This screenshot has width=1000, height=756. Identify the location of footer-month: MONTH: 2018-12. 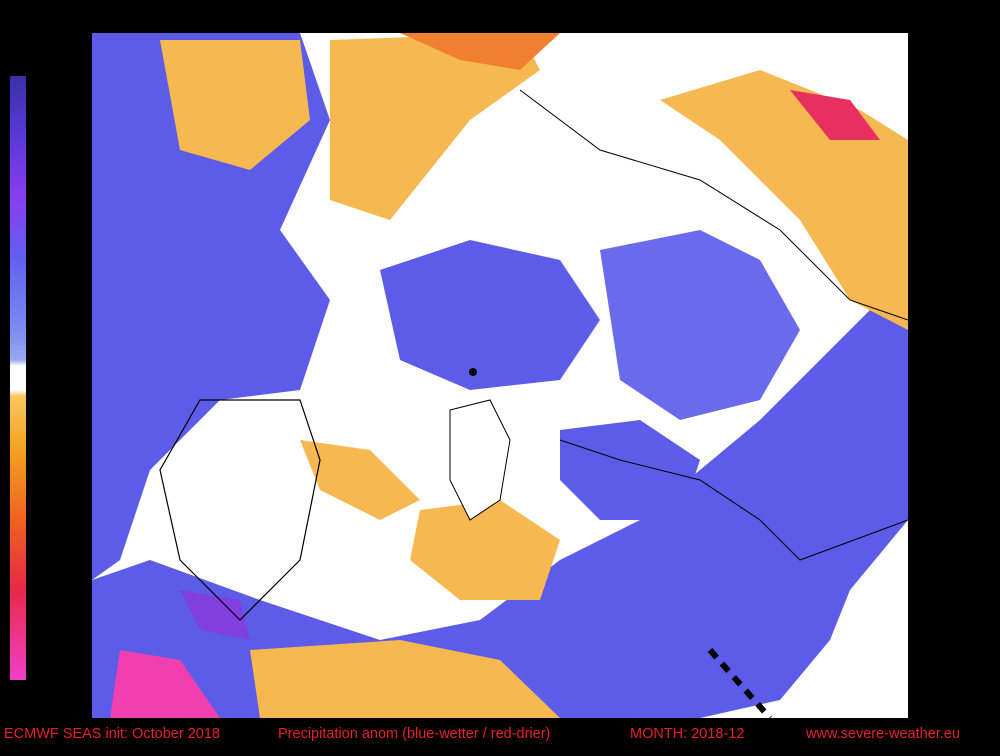
(687, 734).